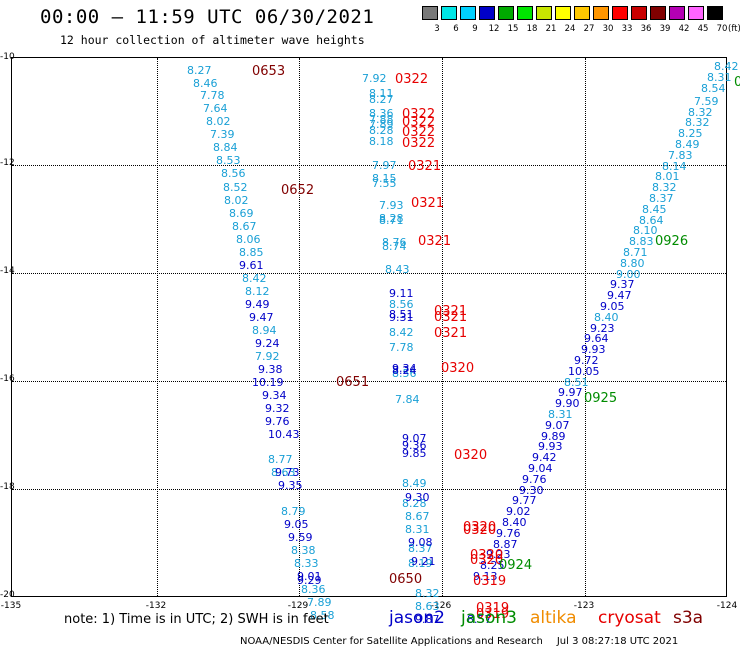 The width and height of the screenshot is (740, 650). What do you see at coordinates (264, 330) in the screenshot?
I see `swh-value: 8.94` at bounding box center [264, 330].